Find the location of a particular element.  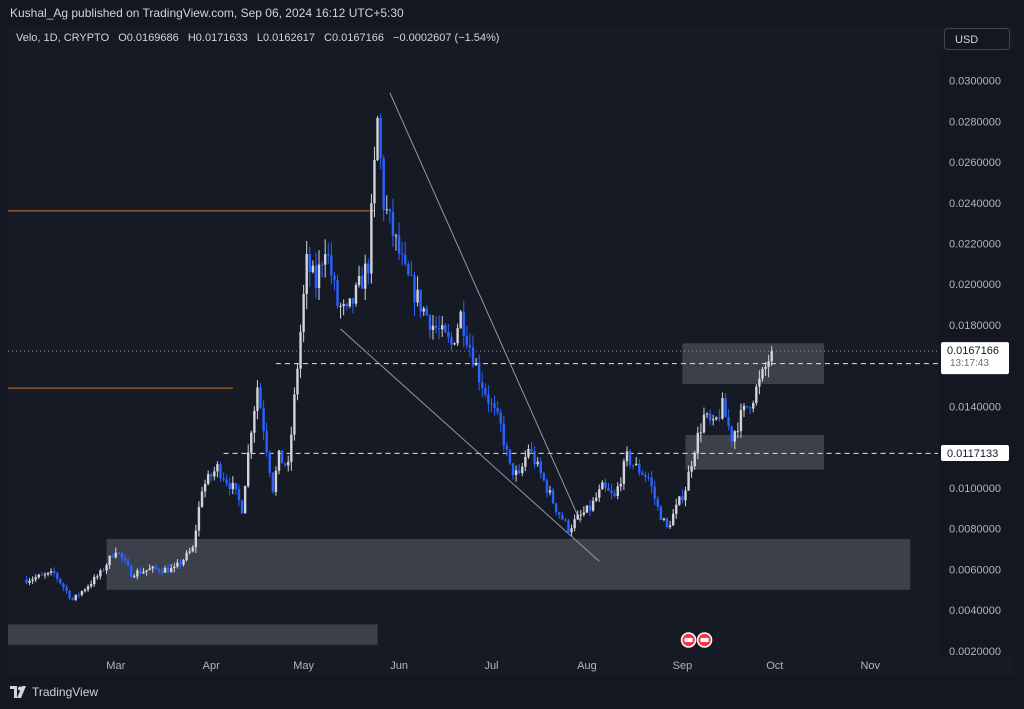

x-tick-label-5: Aug is located at coordinates (587, 666).